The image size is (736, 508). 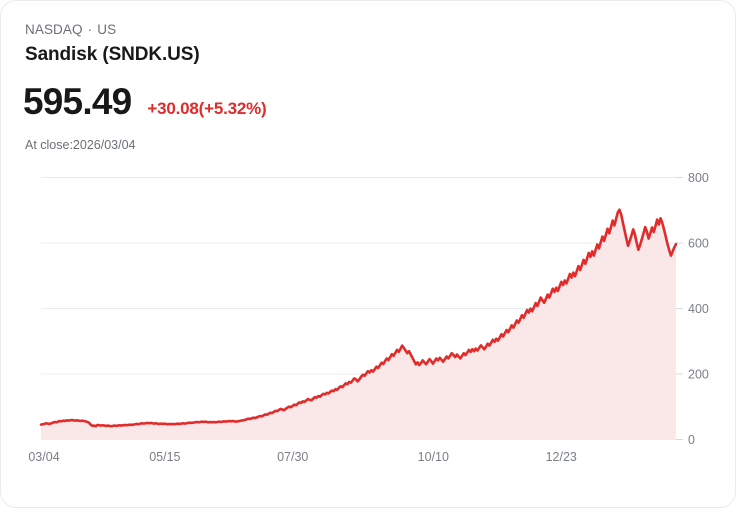 I want to click on x-axis-tick-label: 10/10, so click(x=433, y=457).